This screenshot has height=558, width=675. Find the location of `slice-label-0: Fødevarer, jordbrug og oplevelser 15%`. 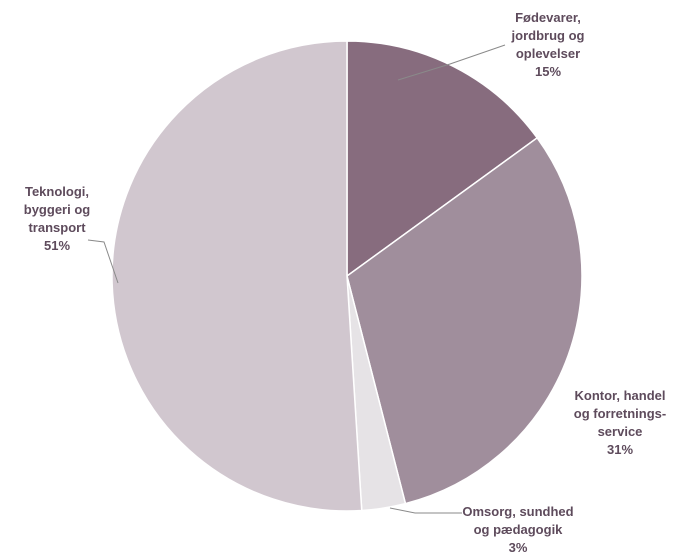

slice-label-0: Fødevarer, jordbrug og oplevelser 15% is located at coordinates (548, 44).